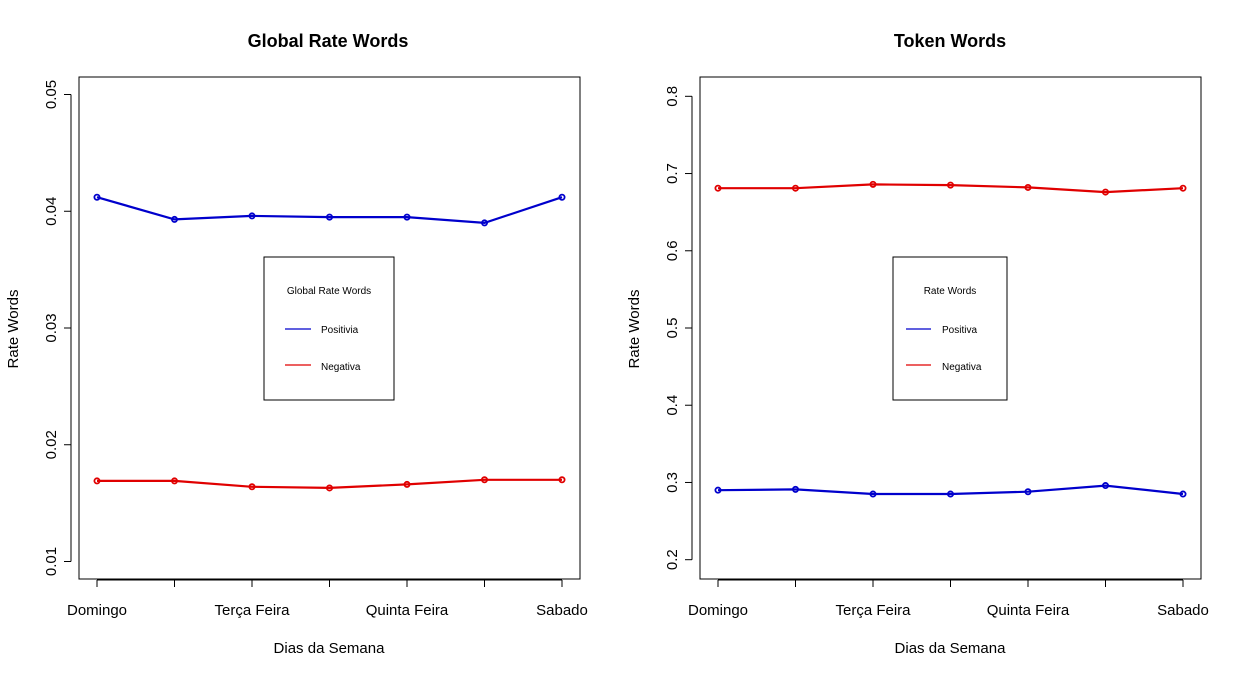 This screenshot has width=1242, height=678. I want to click on chart-title: Token Words, so click(950, 41).